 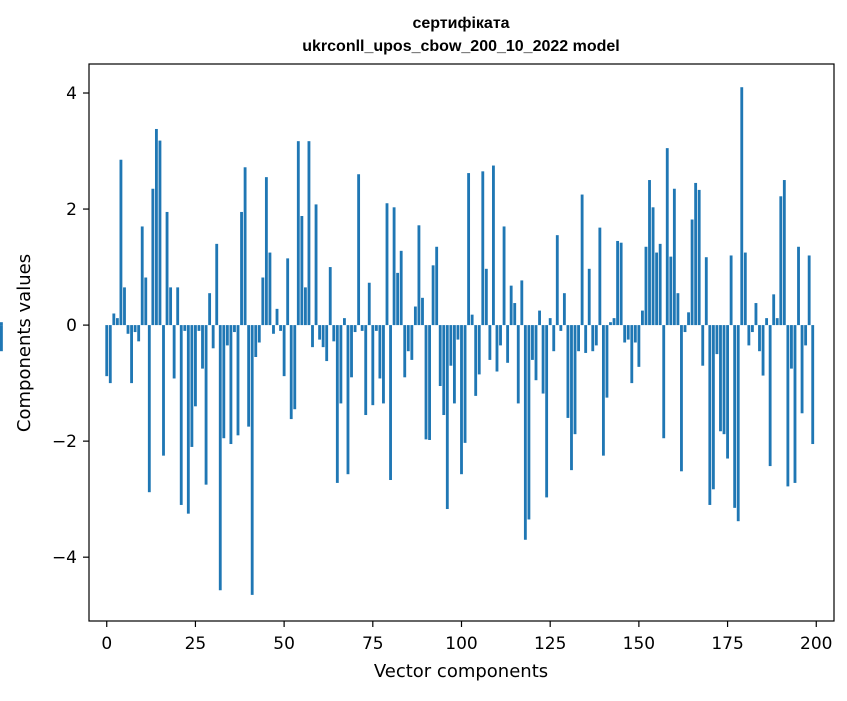 What do you see at coordinates (284, 644) in the screenshot?
I see `x-tick-label: 50` at bounding box center [284, 644].